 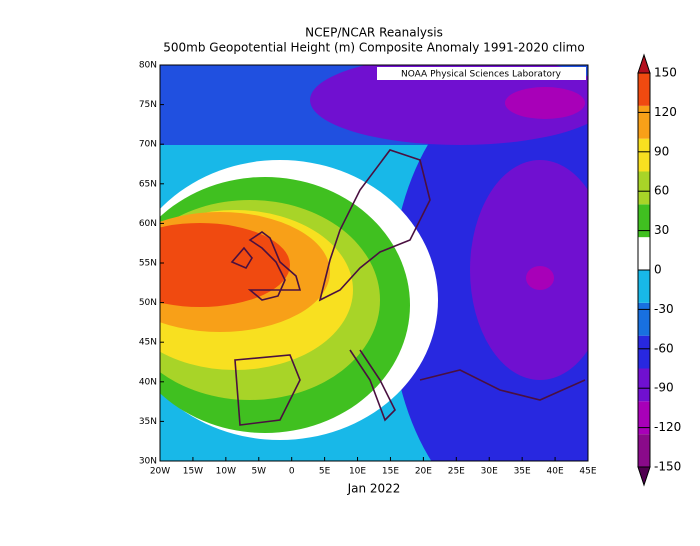 What do you see at coordinates (148, 303) in the screenshot?
I see `y-tick-label: 50N` at bounding box center [148, 303].